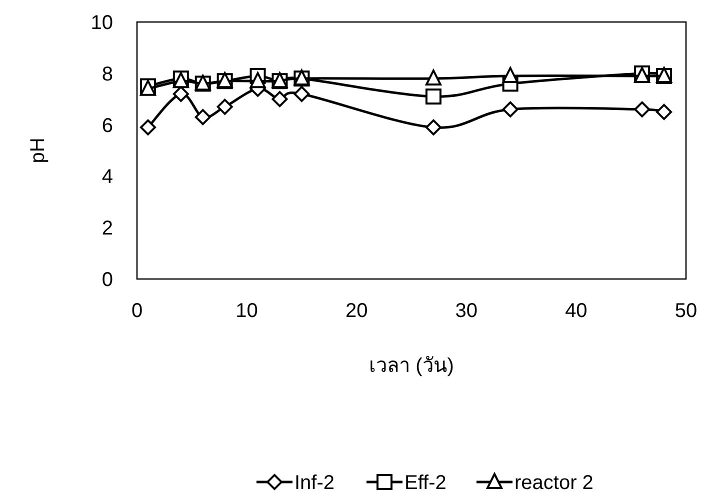 Image resolution: width=704 pixels, height=504 pixels. Describe the element at coordinates (101, 23) in the screenshot. I see `y-tick-label: 10` at that location.